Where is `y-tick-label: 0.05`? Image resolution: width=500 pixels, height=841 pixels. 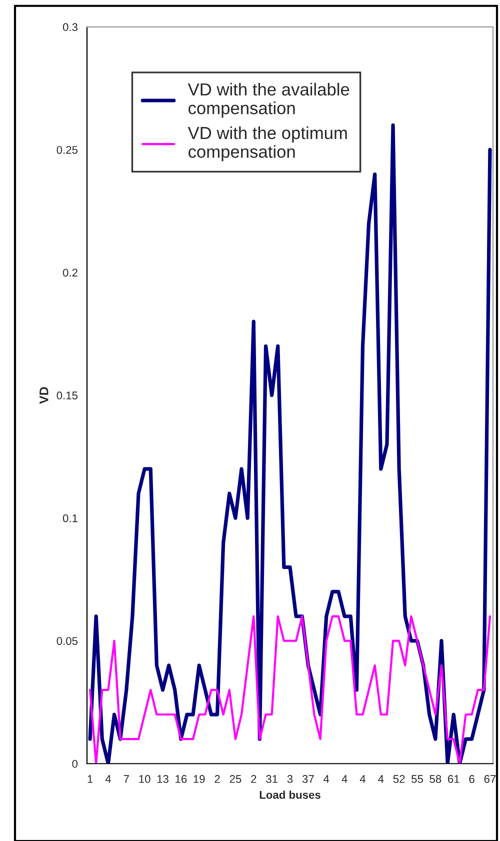
y-tick-label: 0.05 is located at coordinates (67, 641).